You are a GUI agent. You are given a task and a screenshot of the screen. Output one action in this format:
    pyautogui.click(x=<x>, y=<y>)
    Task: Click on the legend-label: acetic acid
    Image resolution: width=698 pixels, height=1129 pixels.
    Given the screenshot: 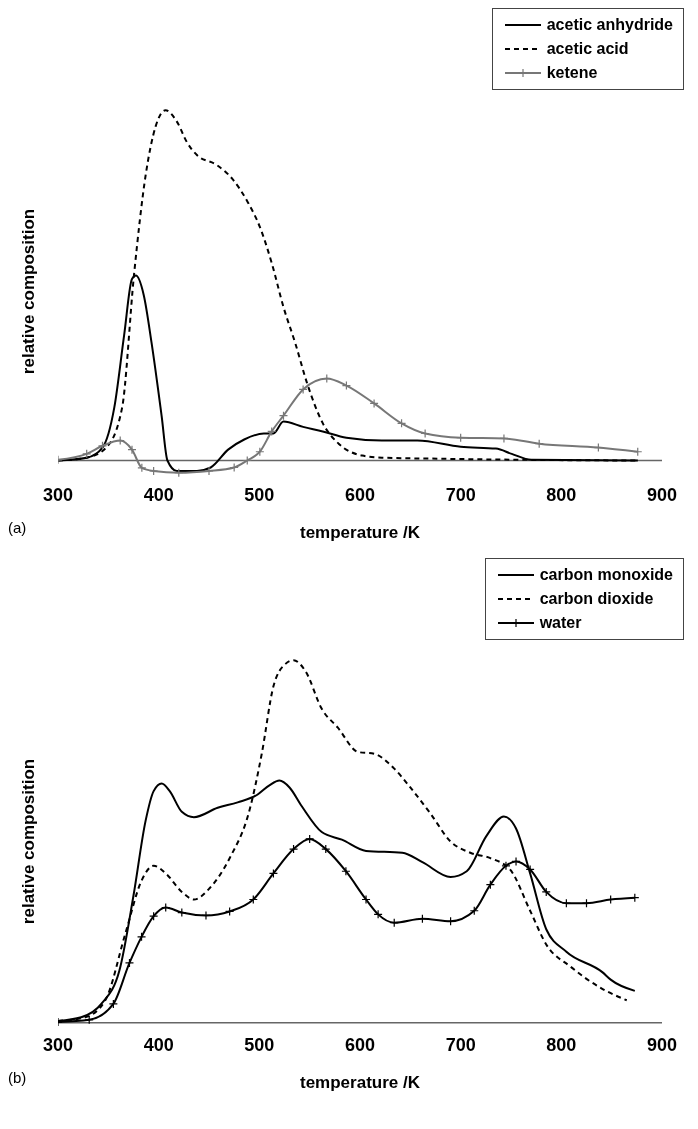 What is the action you would take?
    pyautogui.click(x=587, y=49)
    